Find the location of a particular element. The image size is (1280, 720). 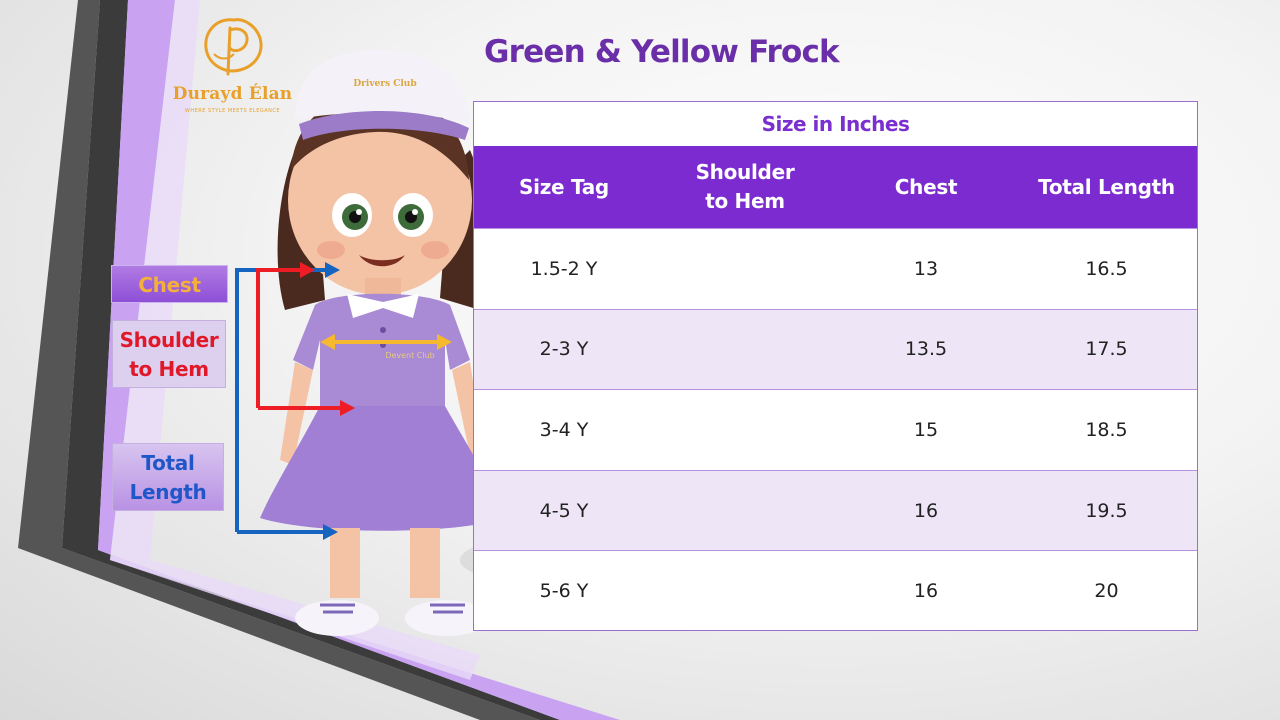

brand-tagline: WHERE STYLE MEETS ELEGANCE is located at coordinates (232, 111).